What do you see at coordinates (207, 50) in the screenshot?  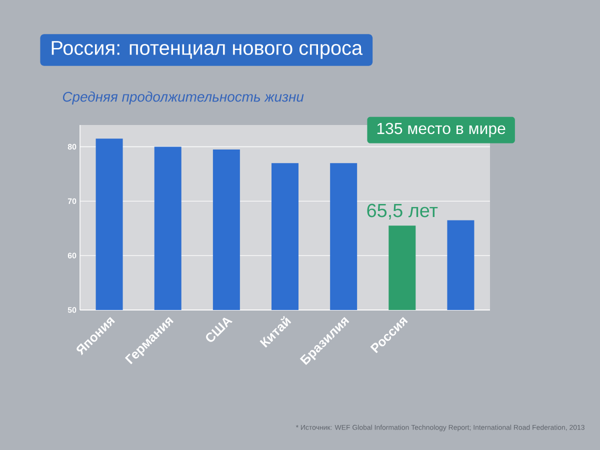 I see `chart-title: Россия: потенциал нового спроса` at bounding box center [207, 50].